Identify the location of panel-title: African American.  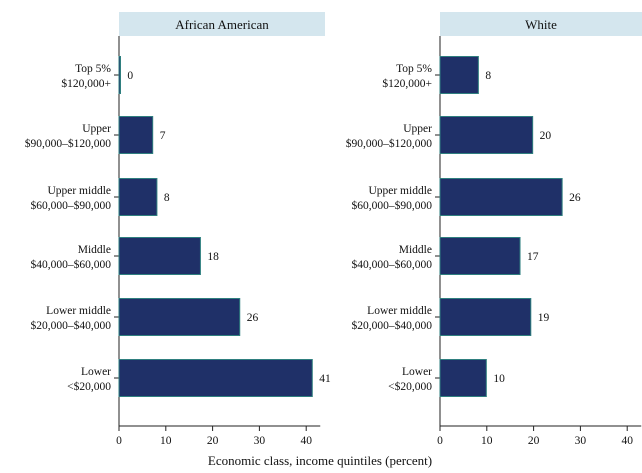
(222, 24).